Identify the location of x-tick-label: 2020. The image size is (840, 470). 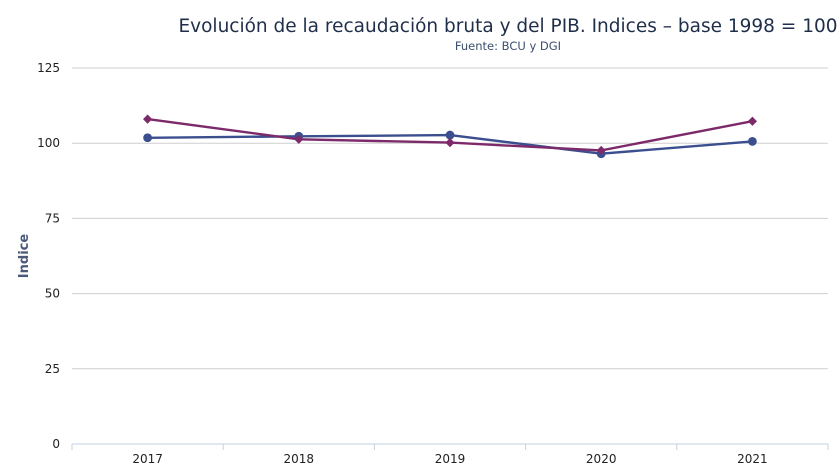
(601, 459).